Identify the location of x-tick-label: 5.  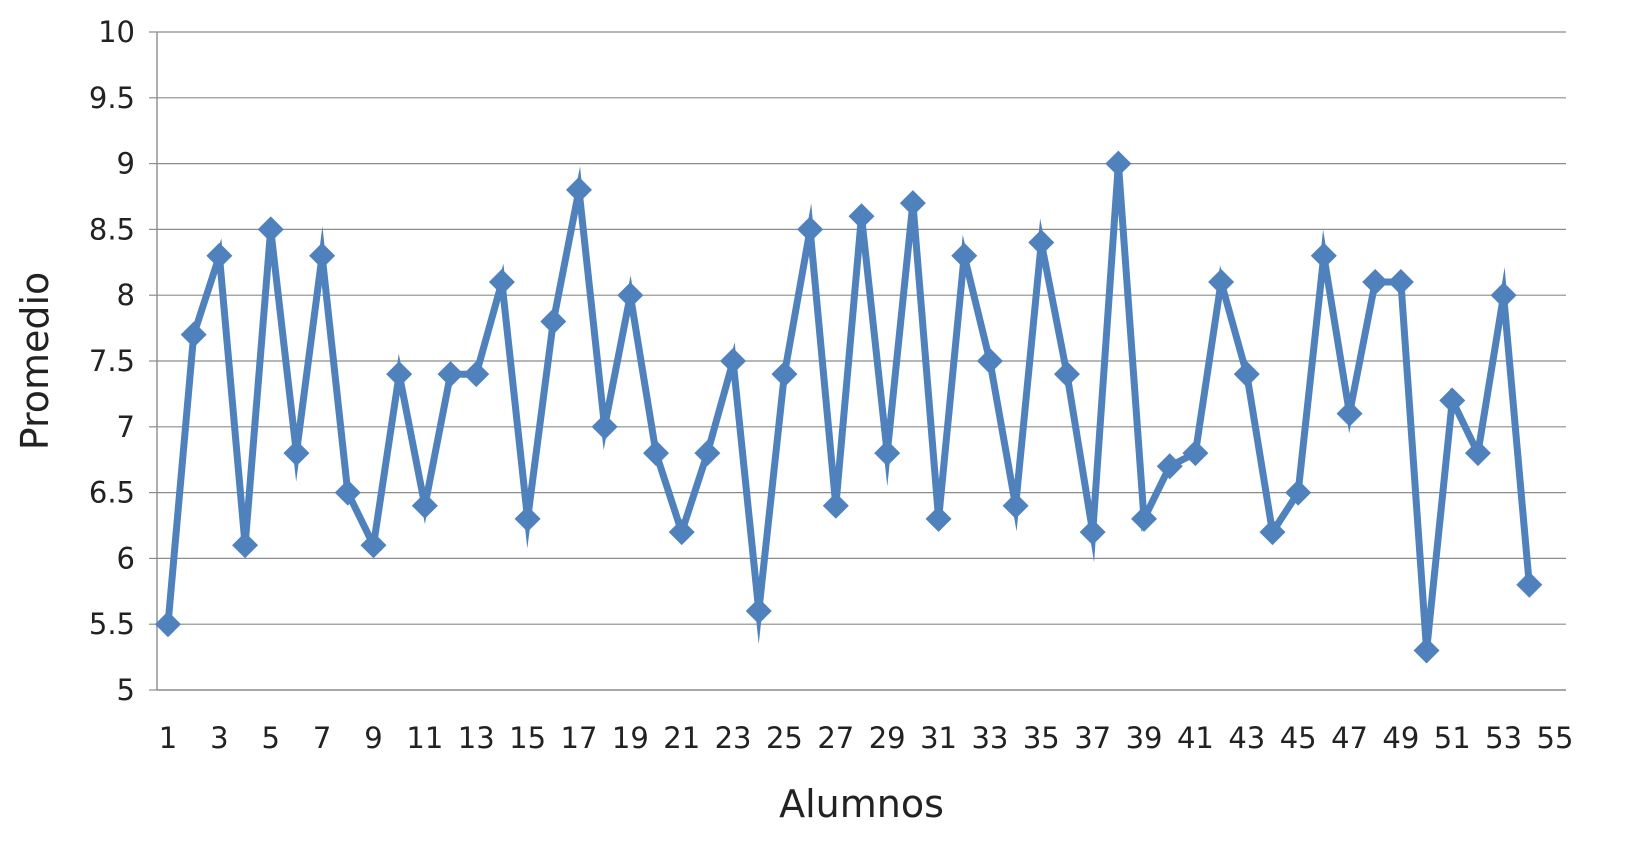
(271, 738).